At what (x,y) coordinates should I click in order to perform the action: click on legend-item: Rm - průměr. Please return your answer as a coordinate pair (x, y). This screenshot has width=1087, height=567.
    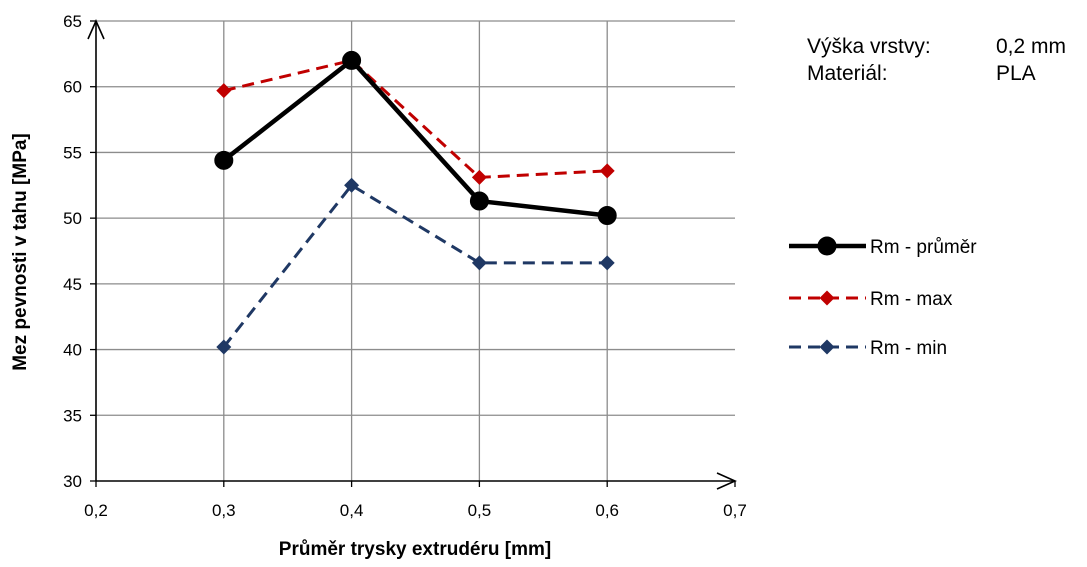
    Looking at the image, I should click on (883, 247).